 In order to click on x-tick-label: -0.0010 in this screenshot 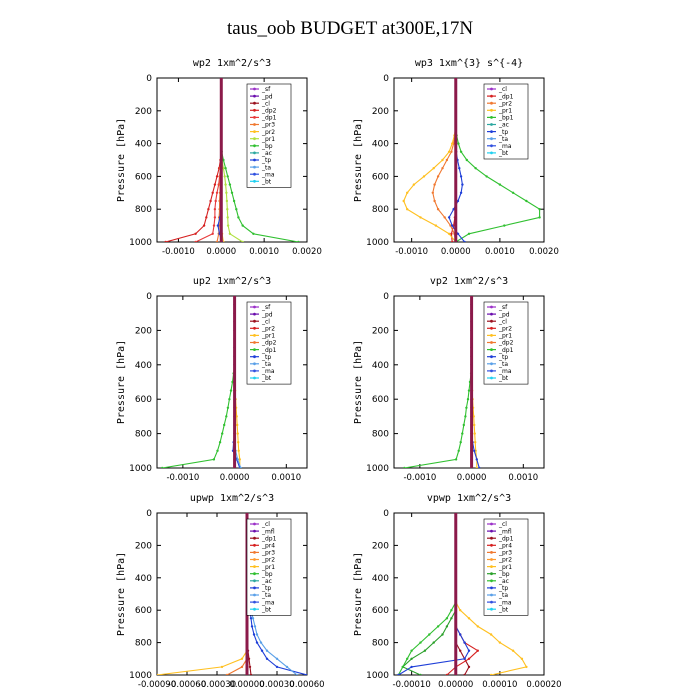, I will do `click(182, 478)`.